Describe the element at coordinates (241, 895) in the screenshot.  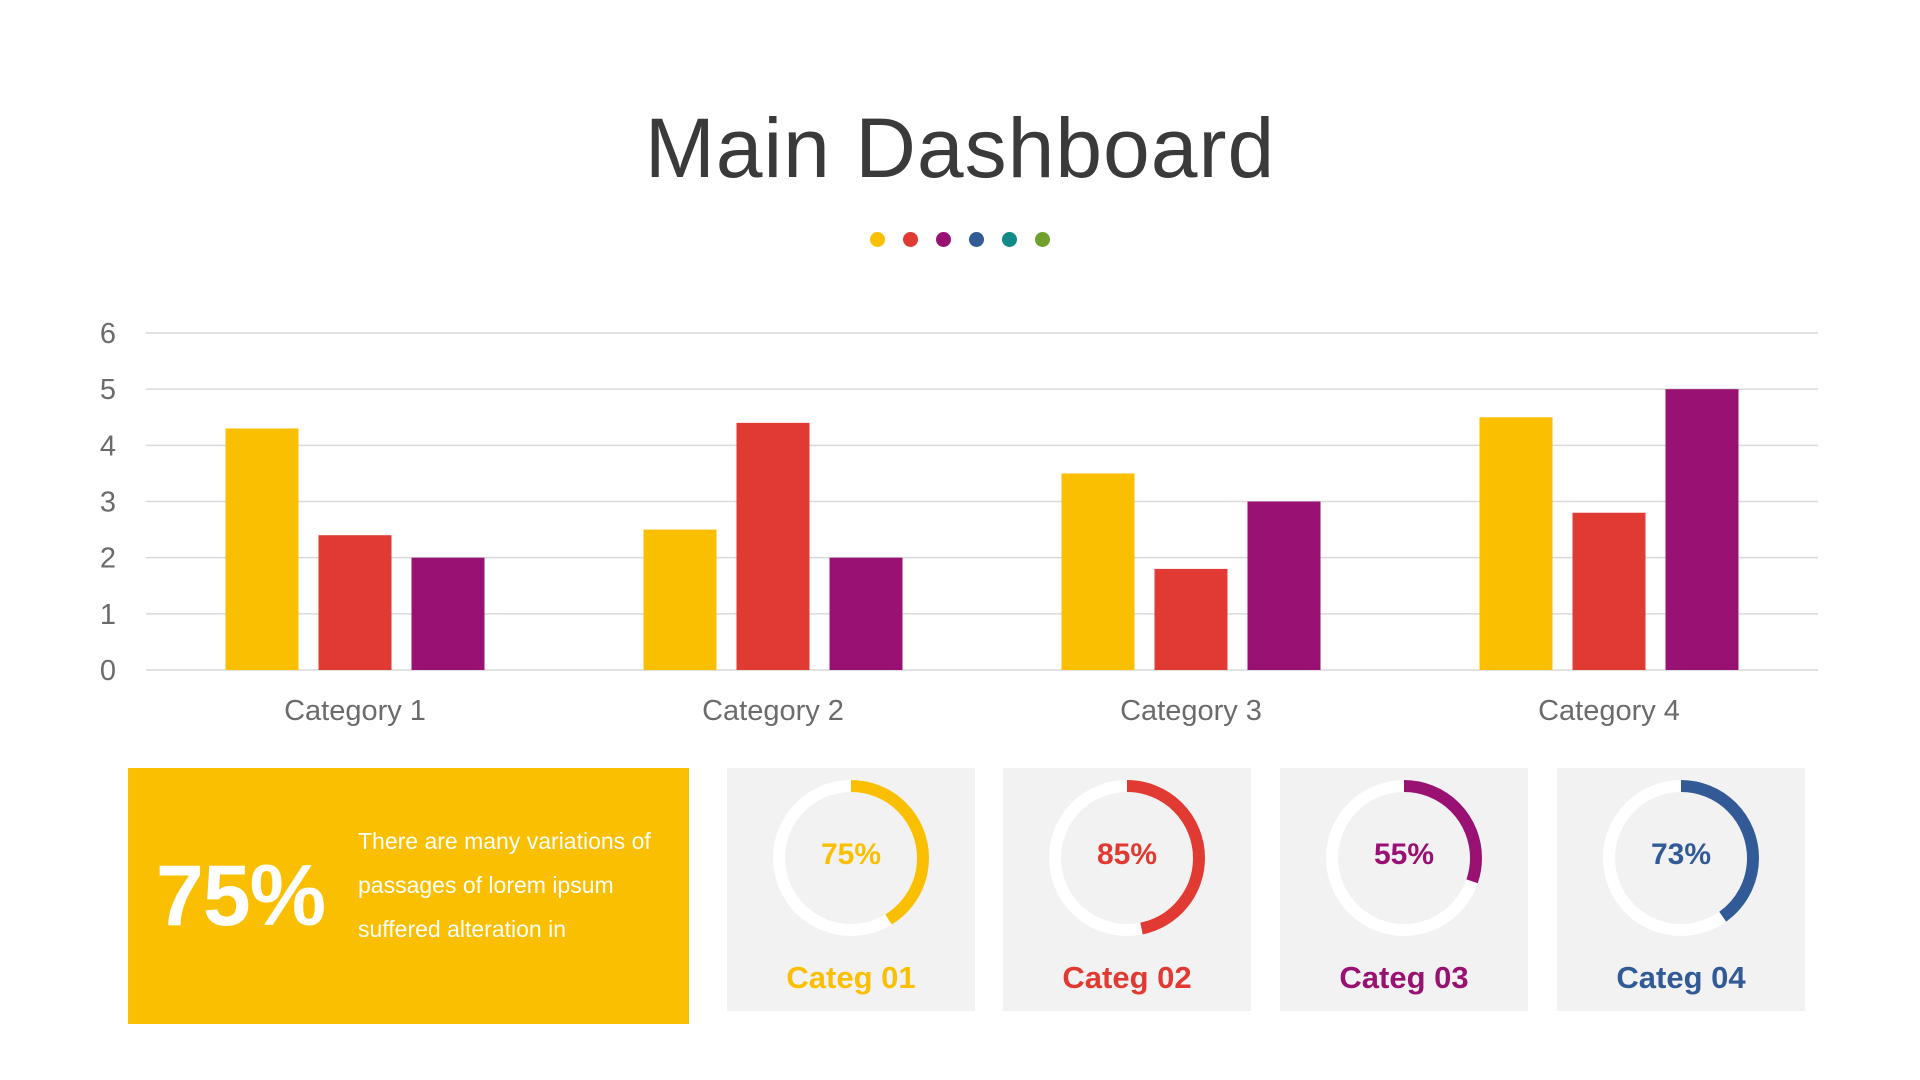
I see `summary-percent: 75%` at that location.